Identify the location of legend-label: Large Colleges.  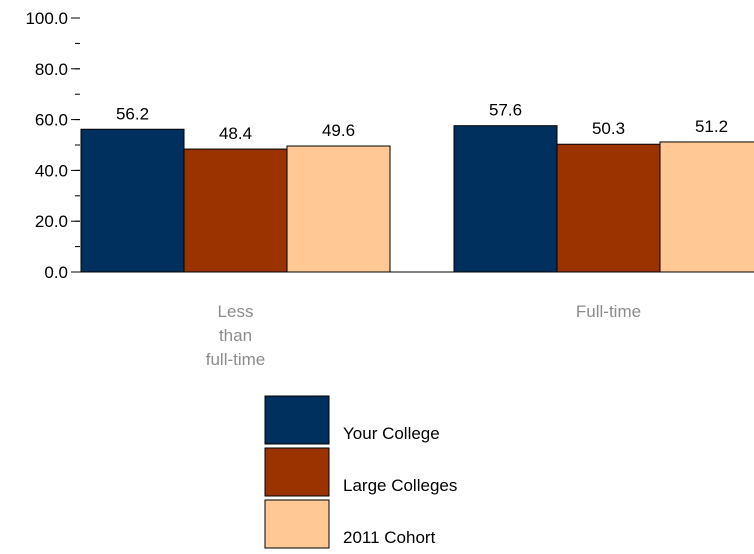
(400, 485).